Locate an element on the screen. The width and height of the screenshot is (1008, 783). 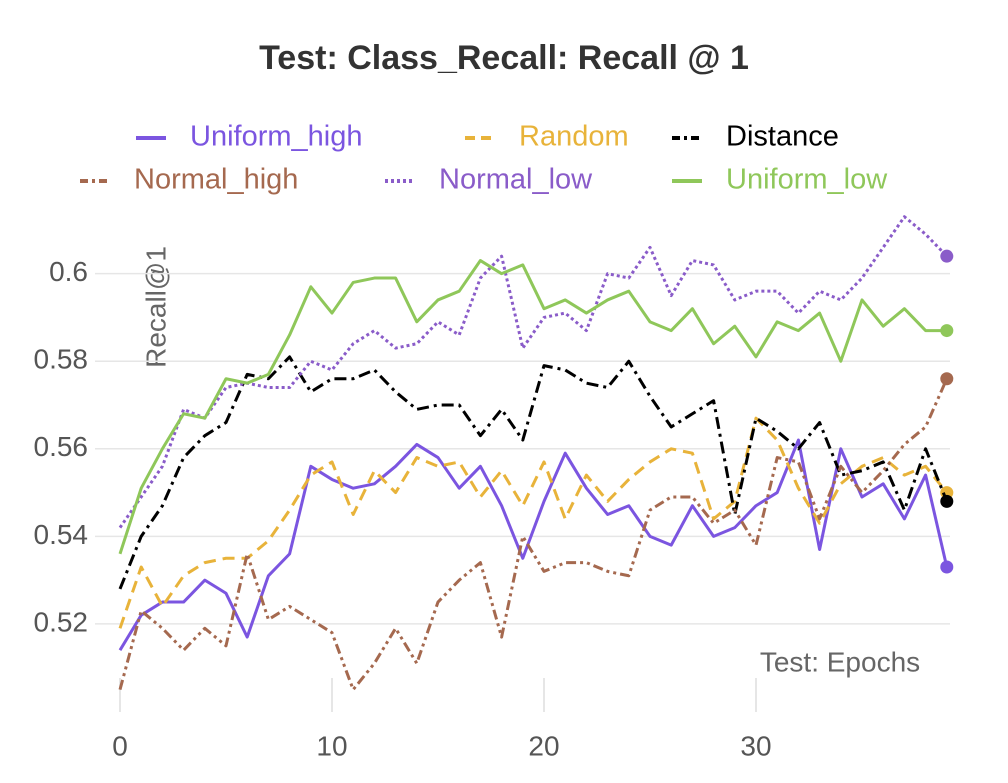
x-tick-label: 20 is located at coordinates (543, 745).